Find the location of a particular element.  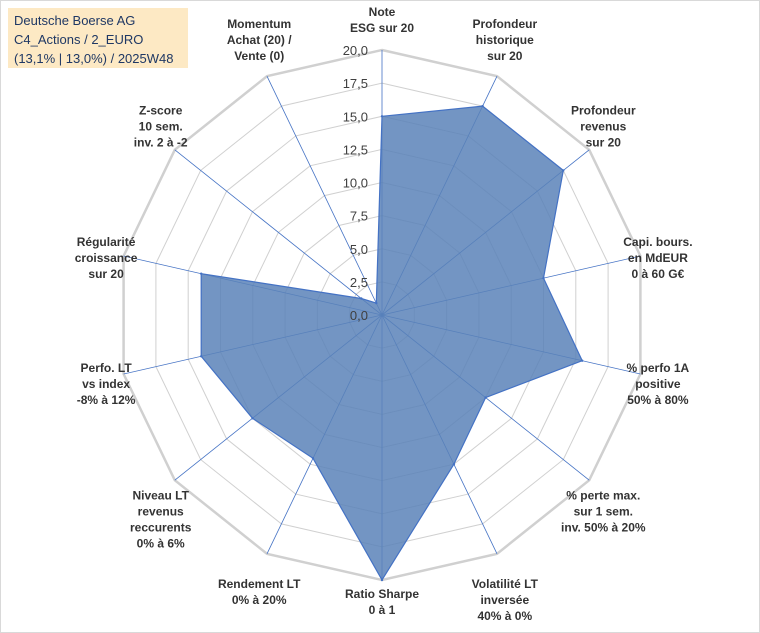

axis-label-line: Ratio Sharpe is located at coordinates (382, 594).